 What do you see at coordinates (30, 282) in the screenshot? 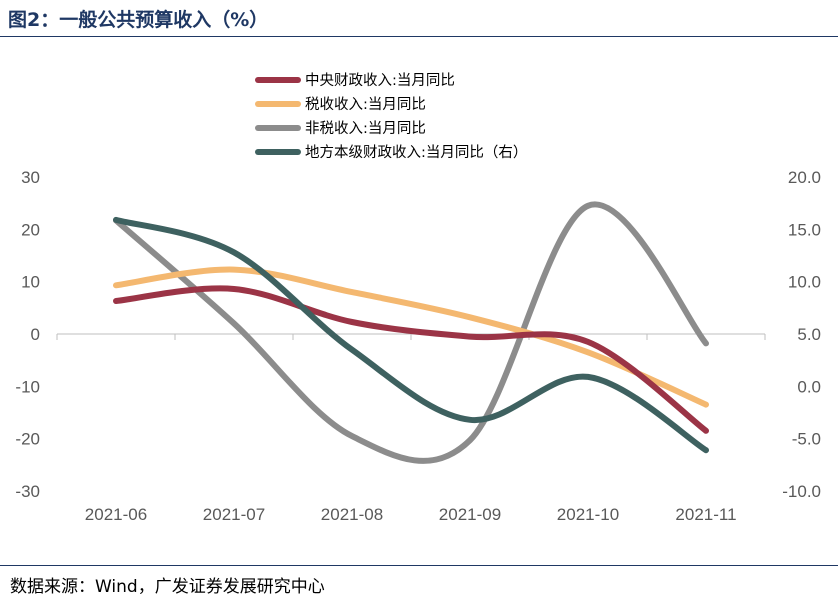
I see `y-left-tick-label: 10` at bounding box center [30, 282].